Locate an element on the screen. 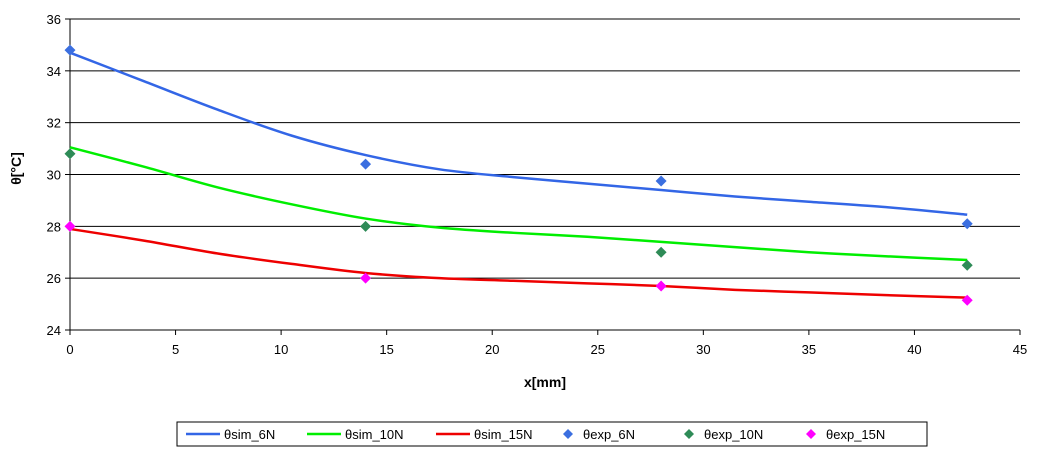 This screenshot has height=453, width=1043. x-tick-label: 45 is located at coordinates (1020, 349).